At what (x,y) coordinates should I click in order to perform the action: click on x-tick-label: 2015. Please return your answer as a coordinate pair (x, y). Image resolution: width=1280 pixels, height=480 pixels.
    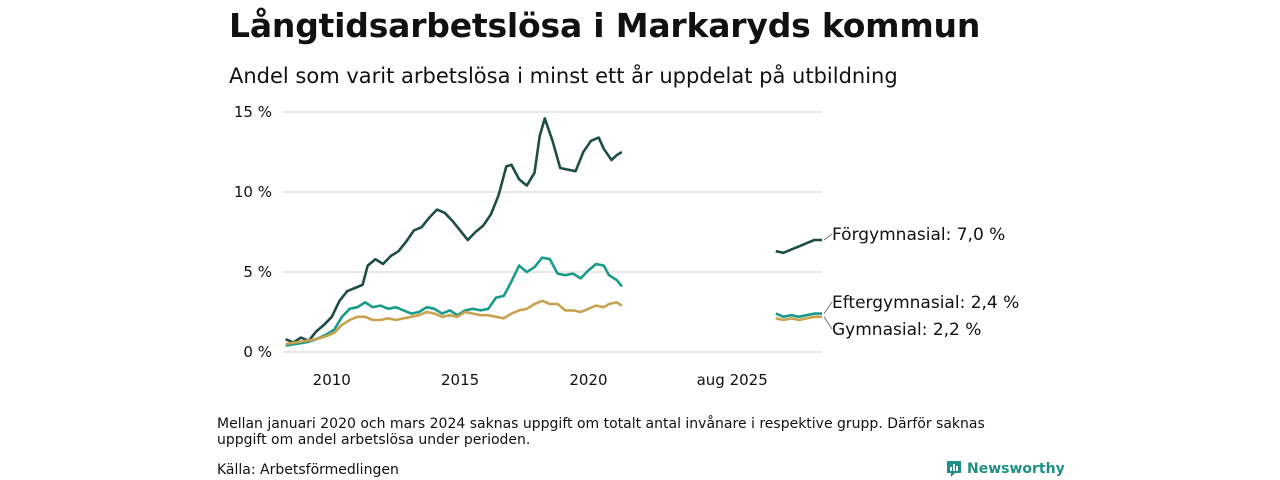
    Looking at the image, I should click on (460, 380).